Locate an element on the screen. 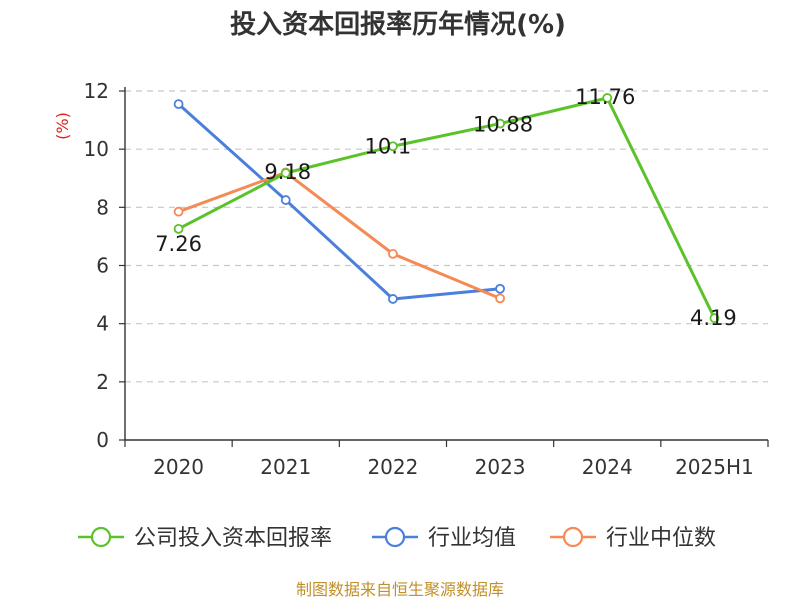 This screenshot has height=600, width=800. y-tick-label: 12 is located at coordinates (96, 91).